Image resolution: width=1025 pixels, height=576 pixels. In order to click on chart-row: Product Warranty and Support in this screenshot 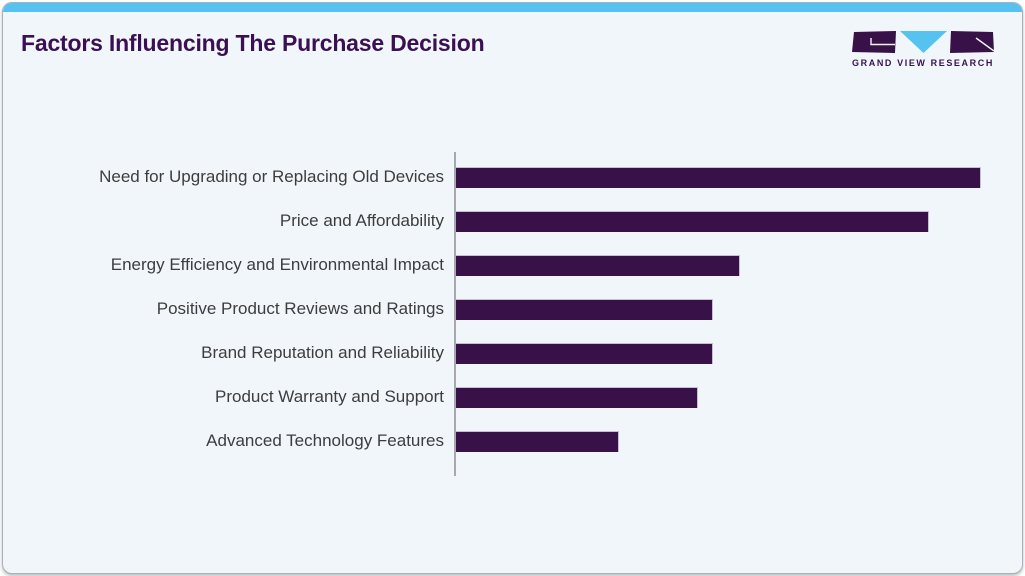, I will do `click(512, 397)`.